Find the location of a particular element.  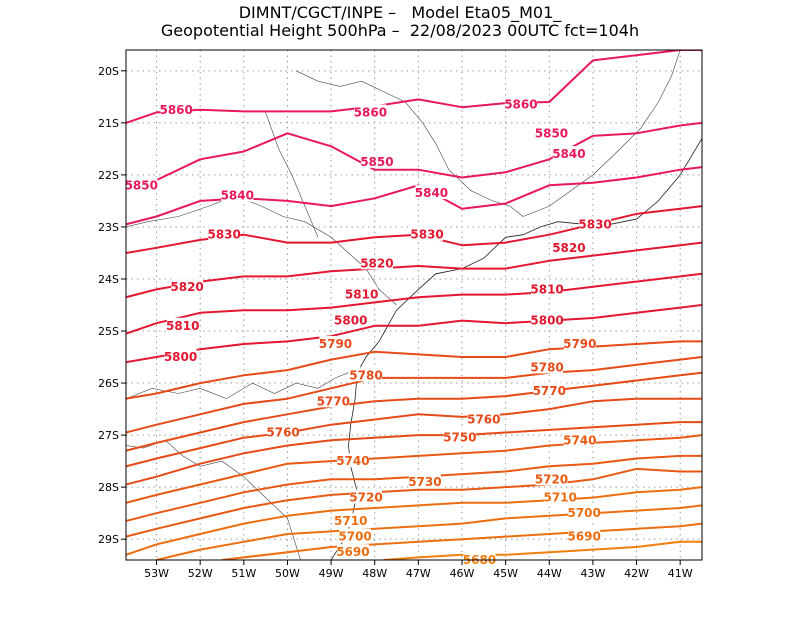

chart-title-line-1: DIMNT/CGCT/INPE – Model Eta05_M01_ is located at coordinates (400, 12).